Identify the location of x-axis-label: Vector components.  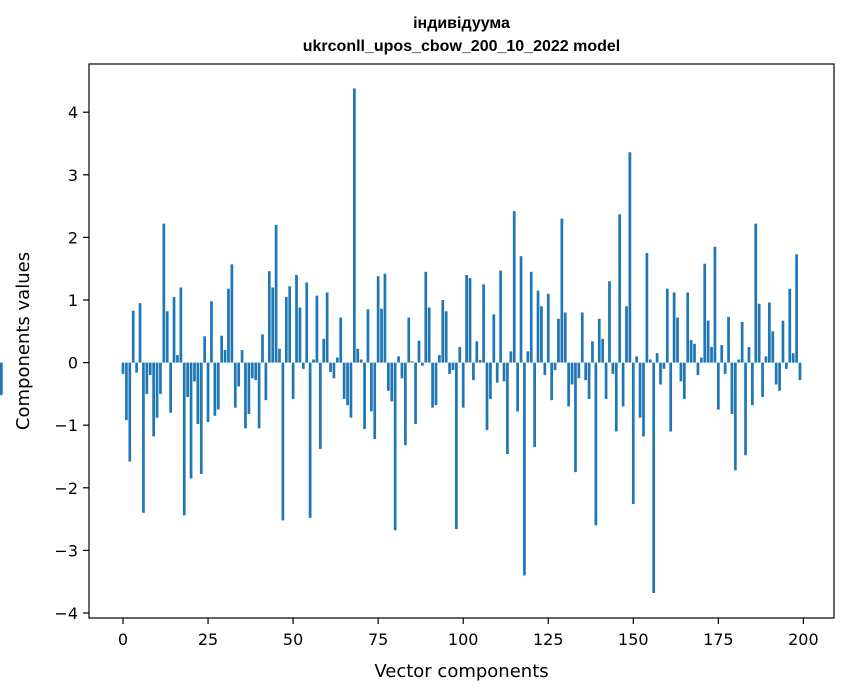
(461, 671).